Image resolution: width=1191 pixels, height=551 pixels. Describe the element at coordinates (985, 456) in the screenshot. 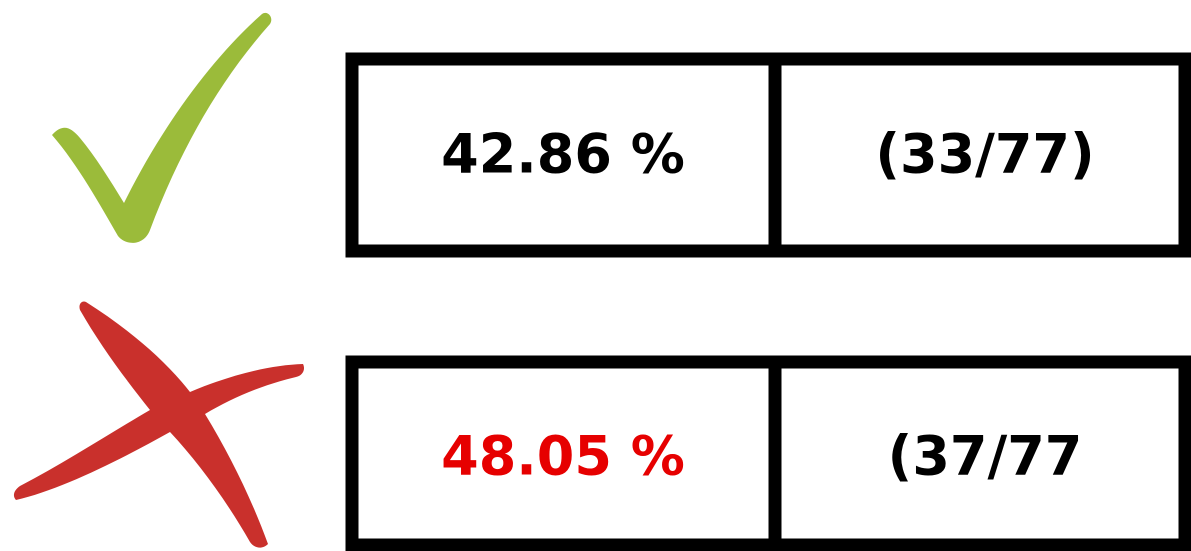

I see `count-text: (37/77` at that location.